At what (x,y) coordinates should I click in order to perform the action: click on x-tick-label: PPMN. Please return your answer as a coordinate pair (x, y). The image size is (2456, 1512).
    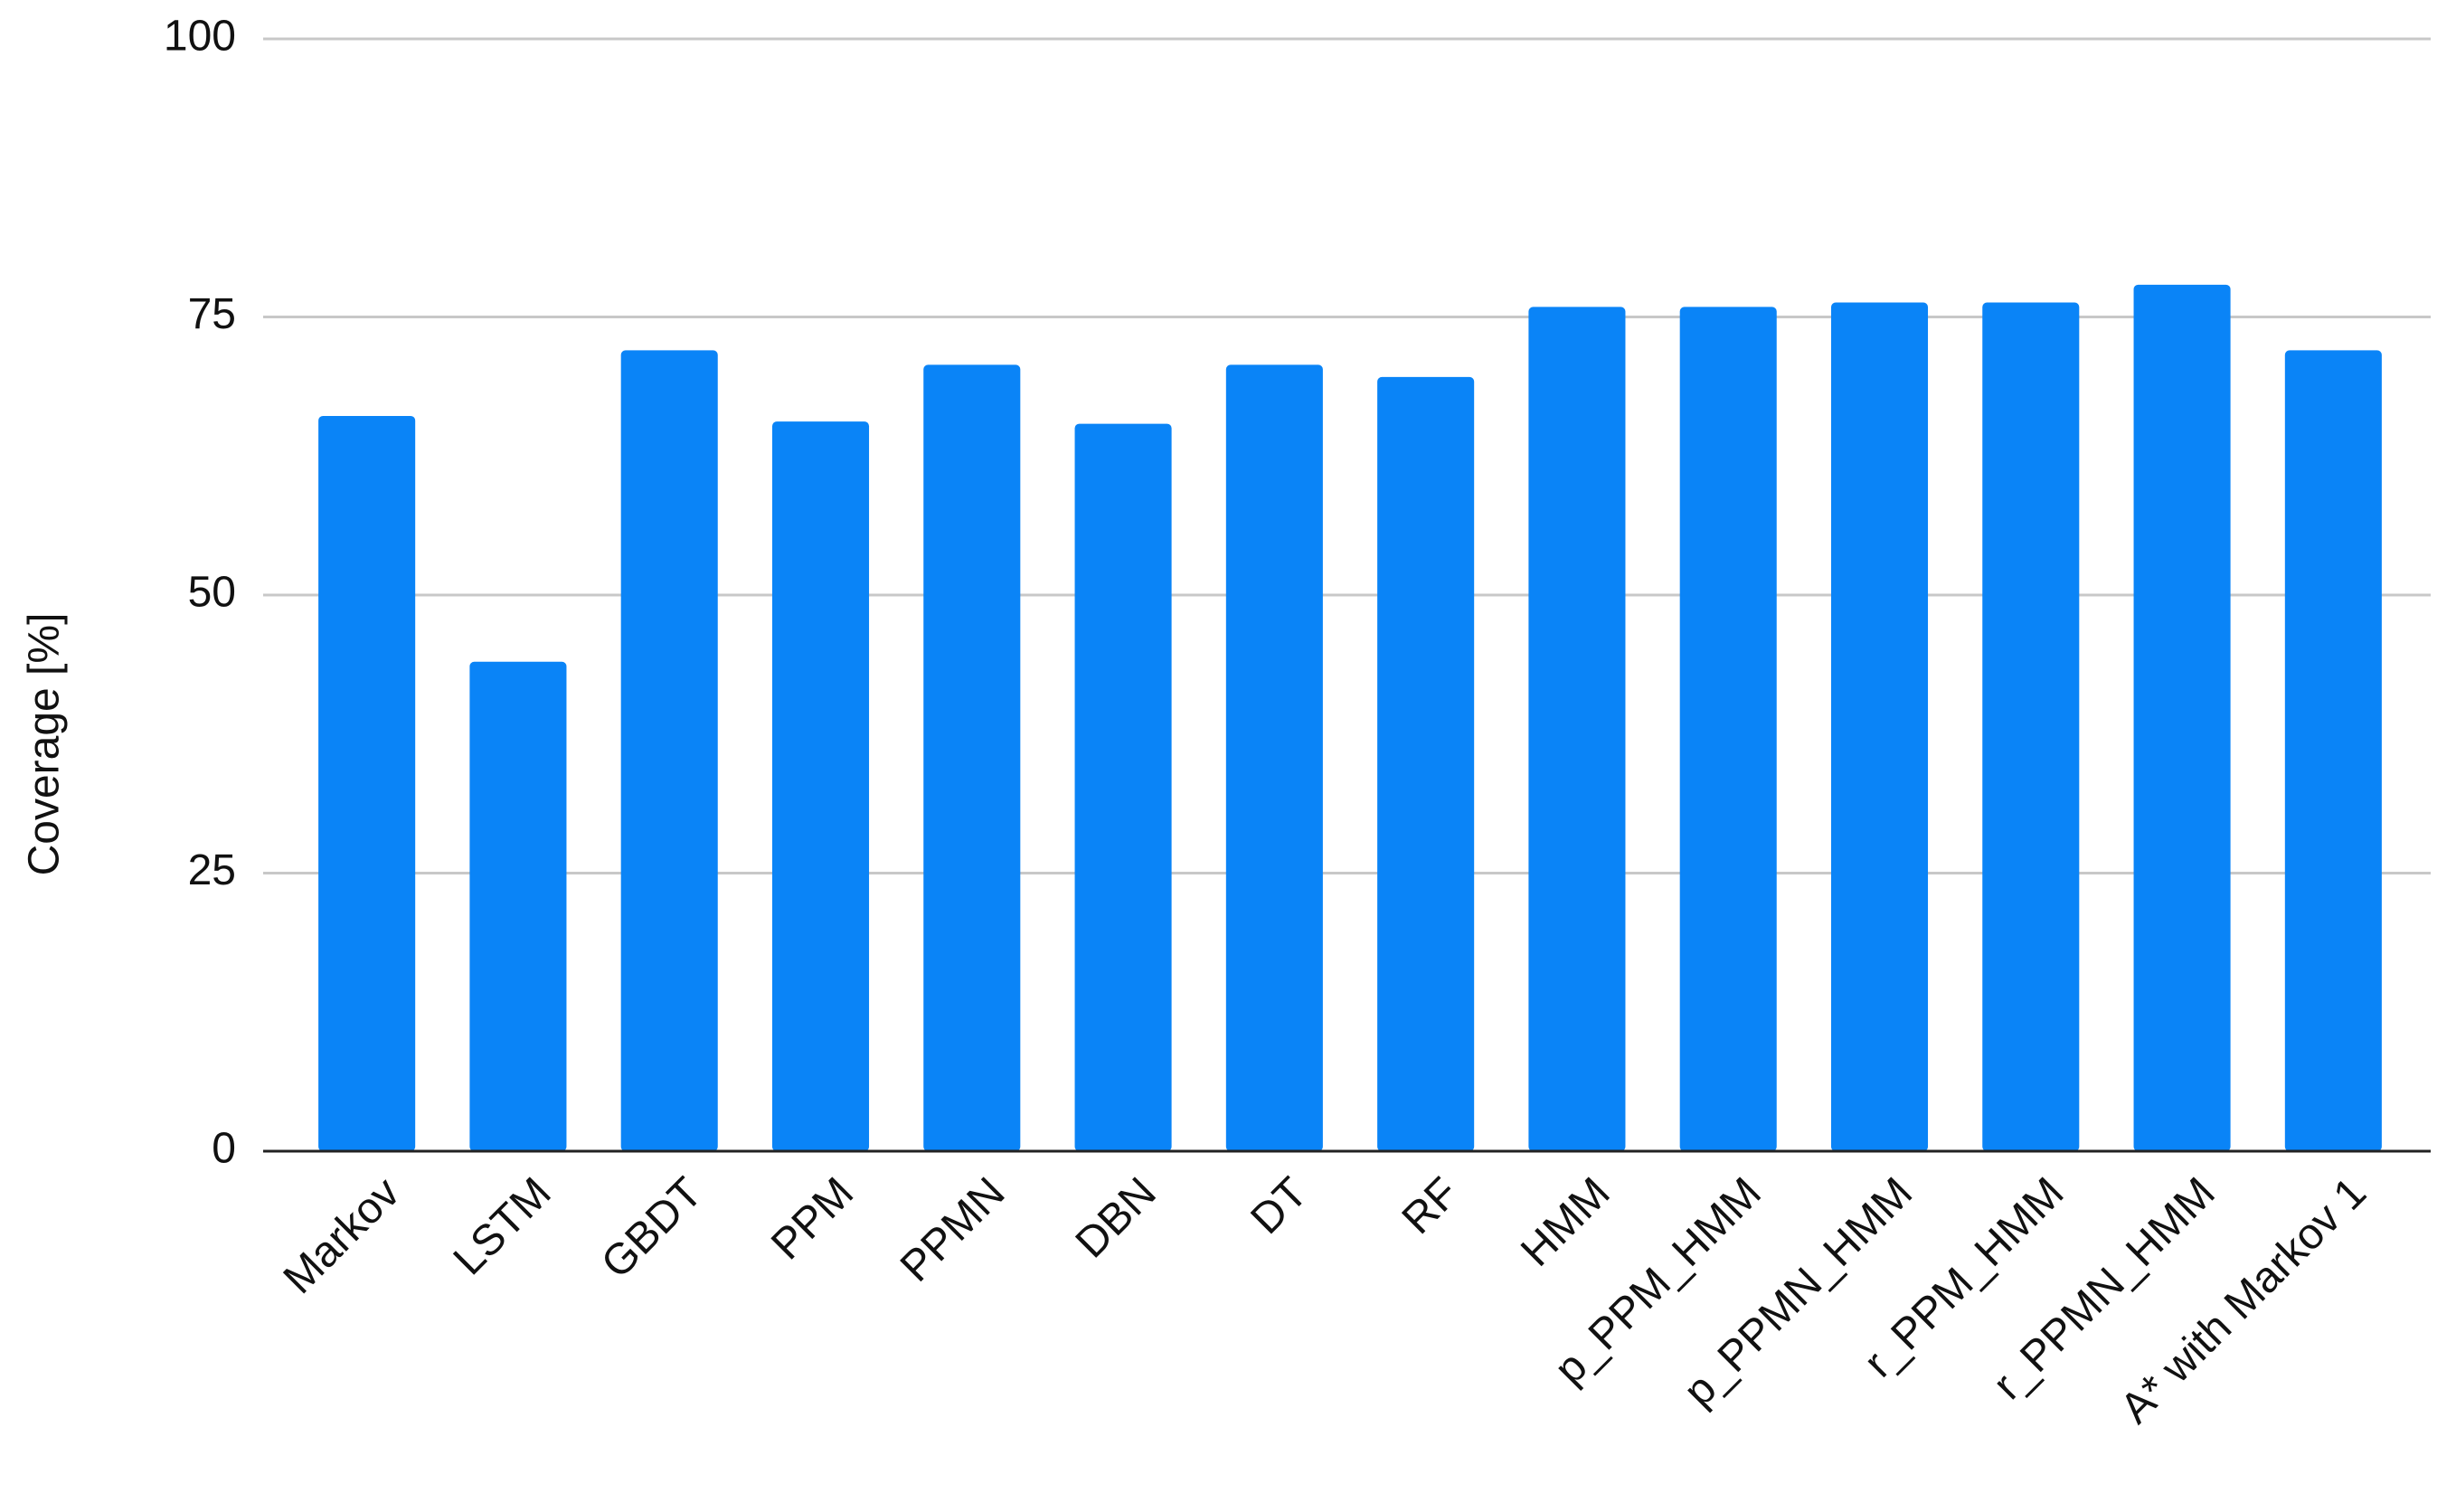
    Looking at the image, I should click on (953, 1229).